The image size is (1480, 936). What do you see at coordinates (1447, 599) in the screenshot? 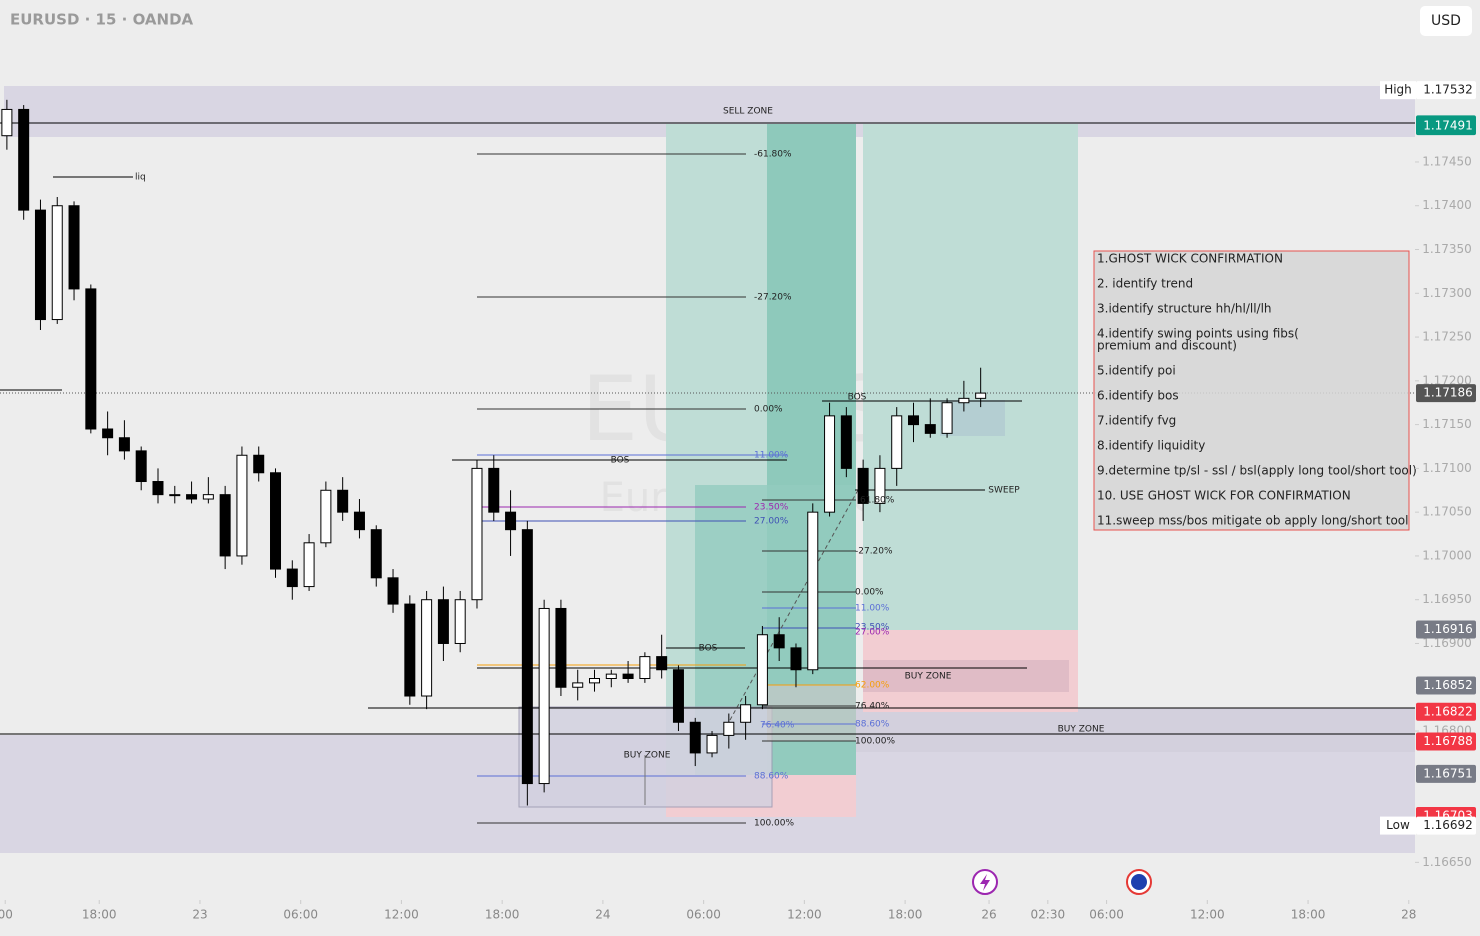
I see `y-tick-label: 1.16950` at bounding box center [1447, 599].